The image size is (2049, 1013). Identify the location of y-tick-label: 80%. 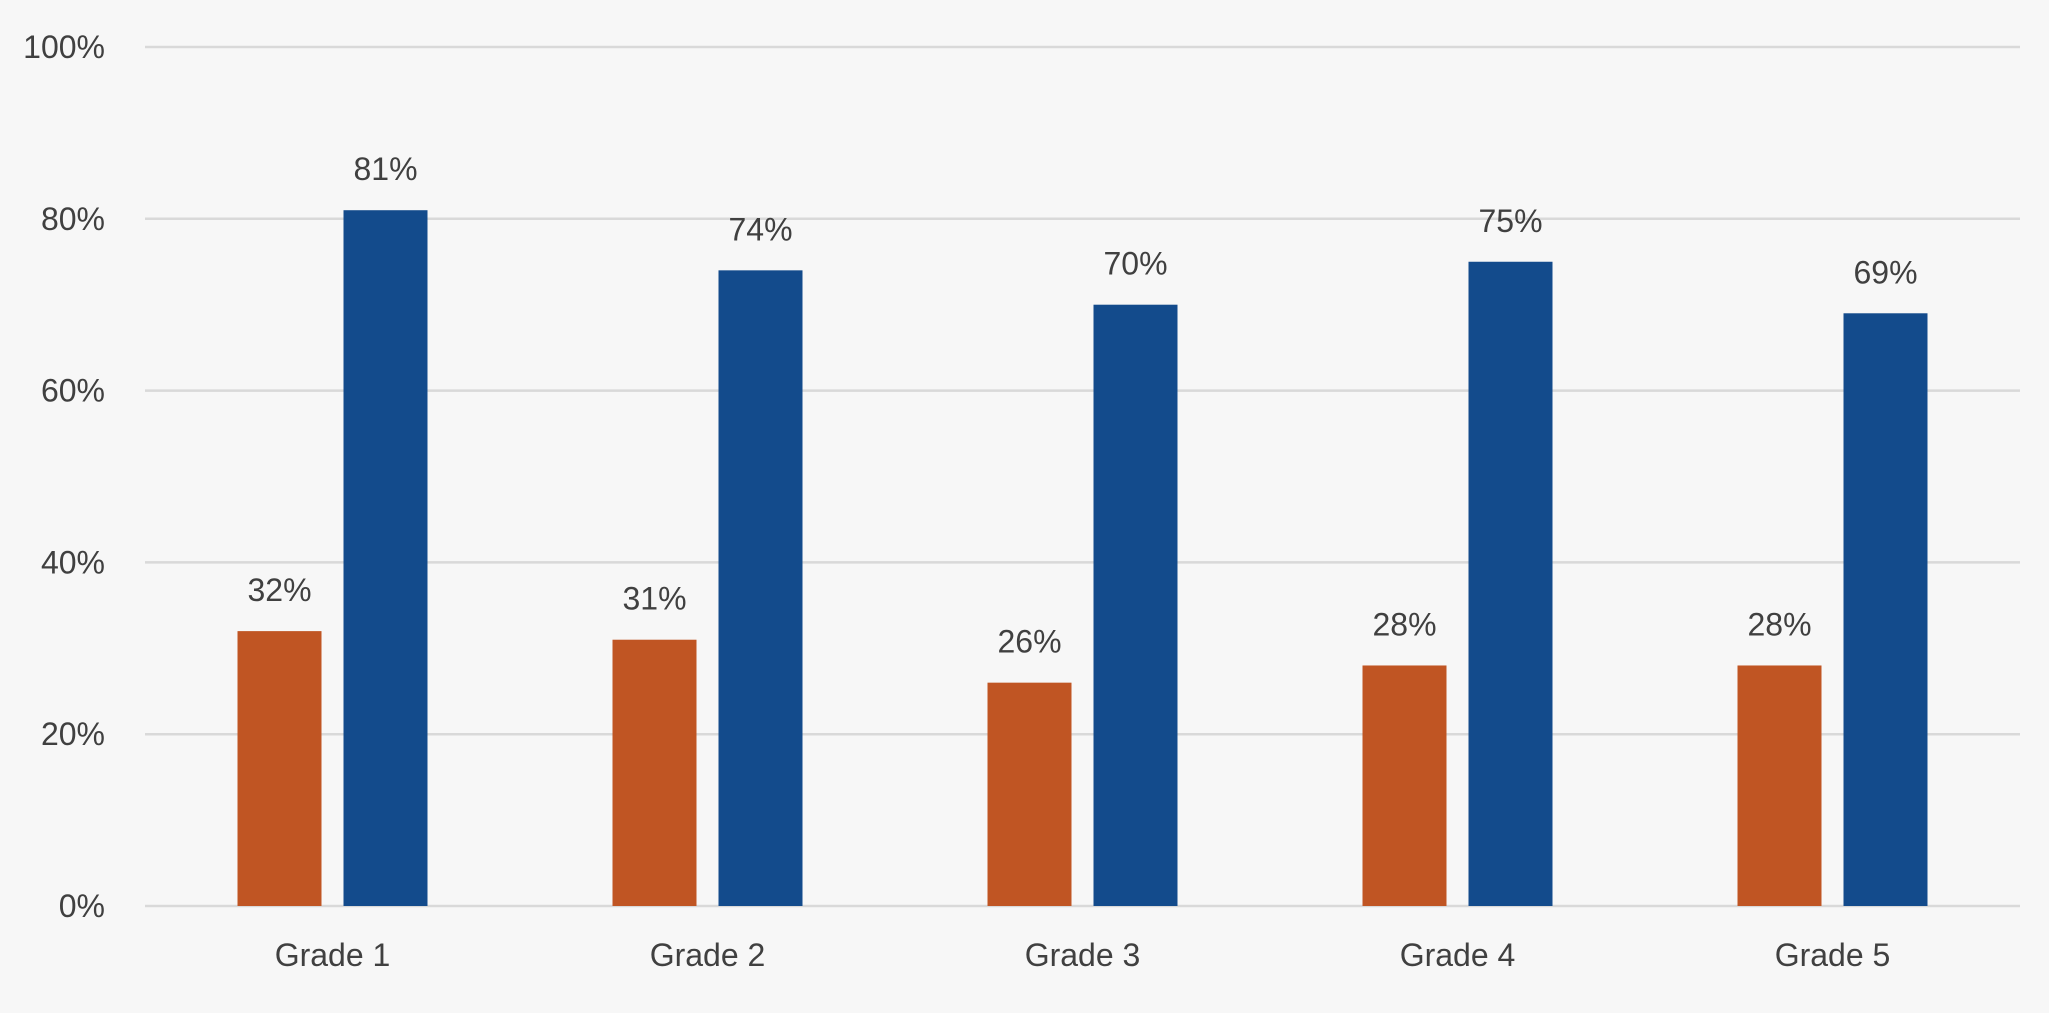
(73, 219).